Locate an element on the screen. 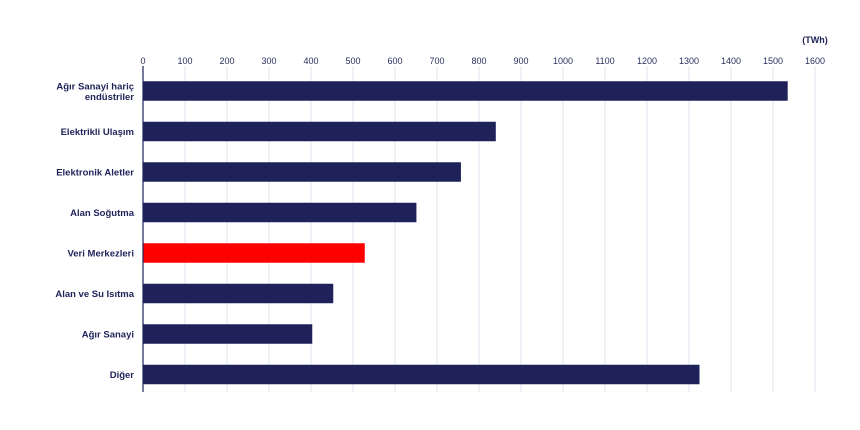 Image resolution: width=860 pixels, height=430 pixels. category-label-line: Elektronik Aletler is located at coordinates (95, 173).